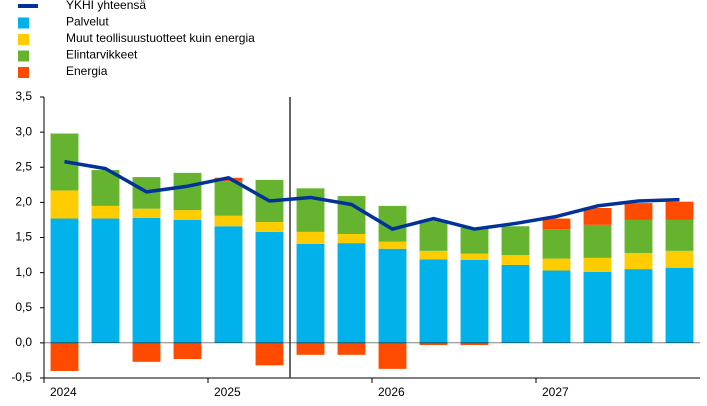 Image resolution: width=707 pixels, height=406 pixels. Describe the element at coordinates (63, 392) in the screenshot. I see `x-tick-label: 2024` at that location.